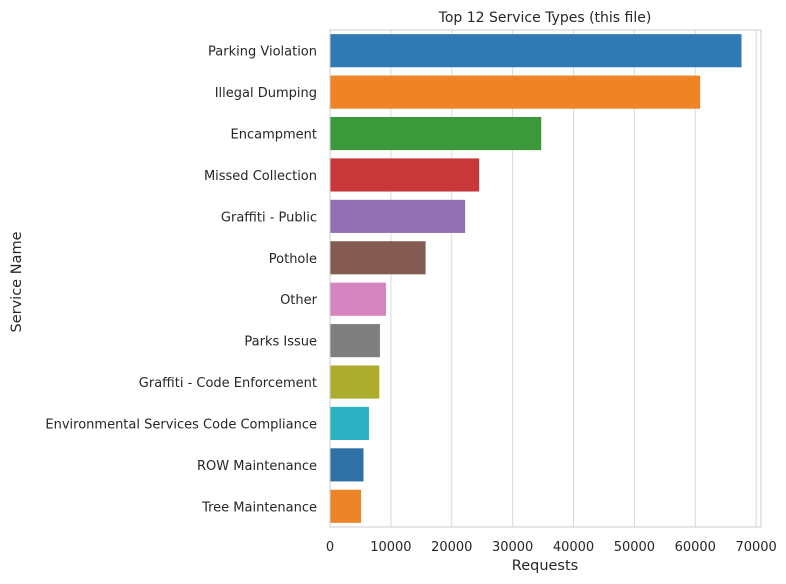 The width and height of the screenshot is (786, 584). Describe the element at coordinates (259, 507) in the screenshot. I see `y-tick-label: Tree Maintenance` at that location.